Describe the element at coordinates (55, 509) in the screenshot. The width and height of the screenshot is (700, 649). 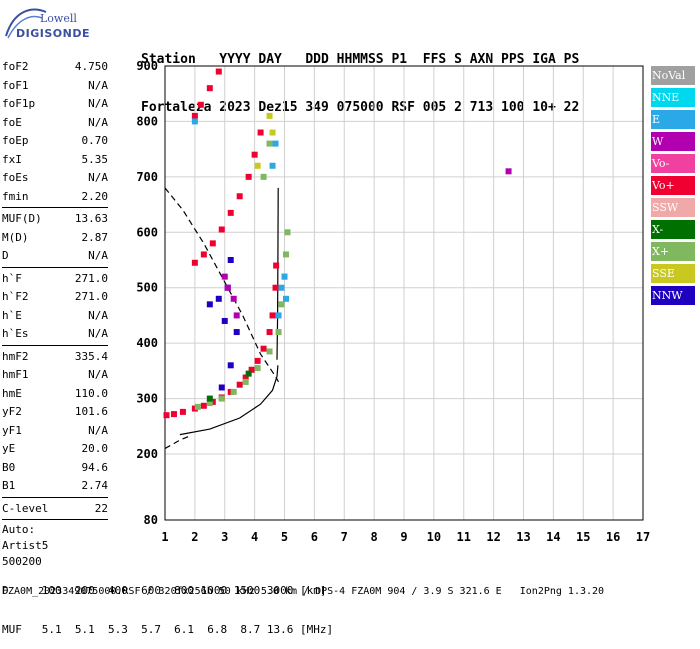
I see `param-row: C-level 22` at that location.